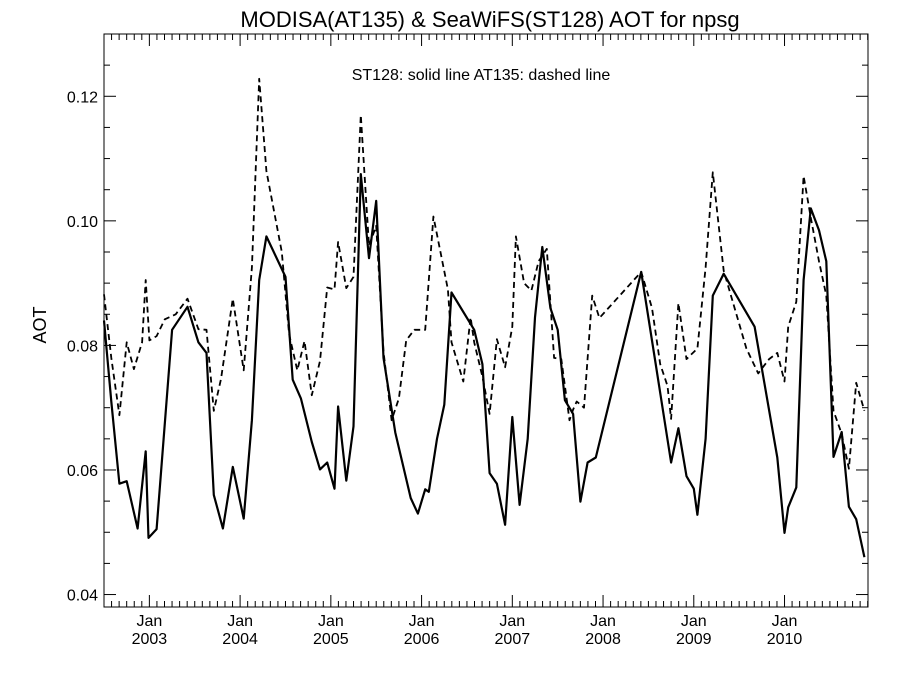 The width and height of the screenshot is (900, 680). What do you see at coordinates (82, 596) in the screenshot?
I see `y-tick-label: 0.04` at bounding box center [82, 596].